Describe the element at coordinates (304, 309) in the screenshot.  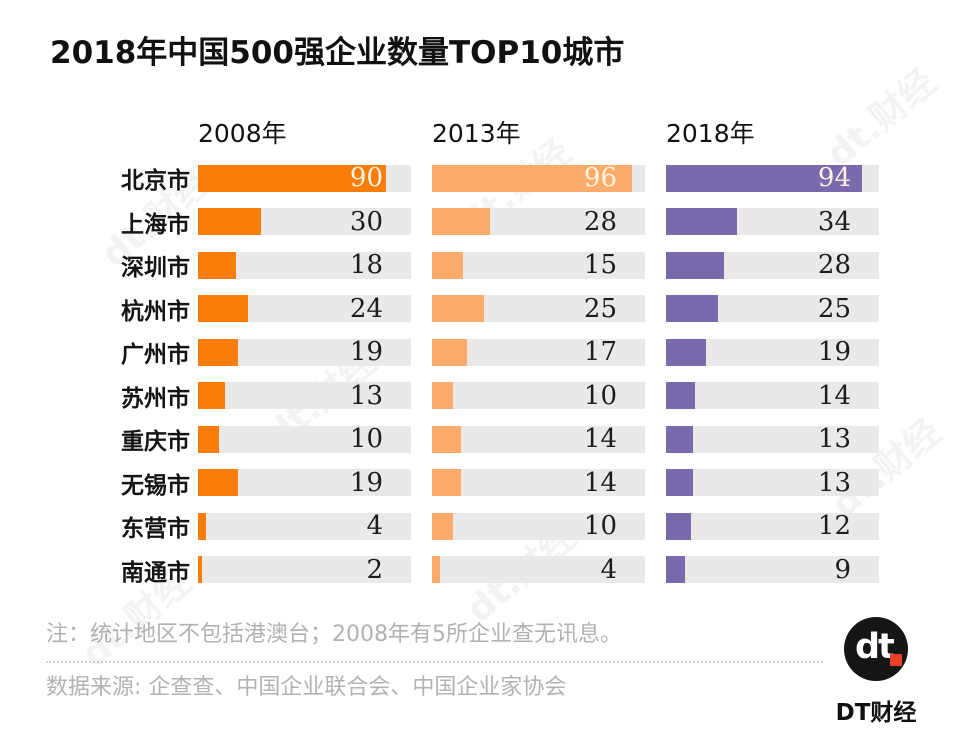
I see `bar-track: 24` at that location.